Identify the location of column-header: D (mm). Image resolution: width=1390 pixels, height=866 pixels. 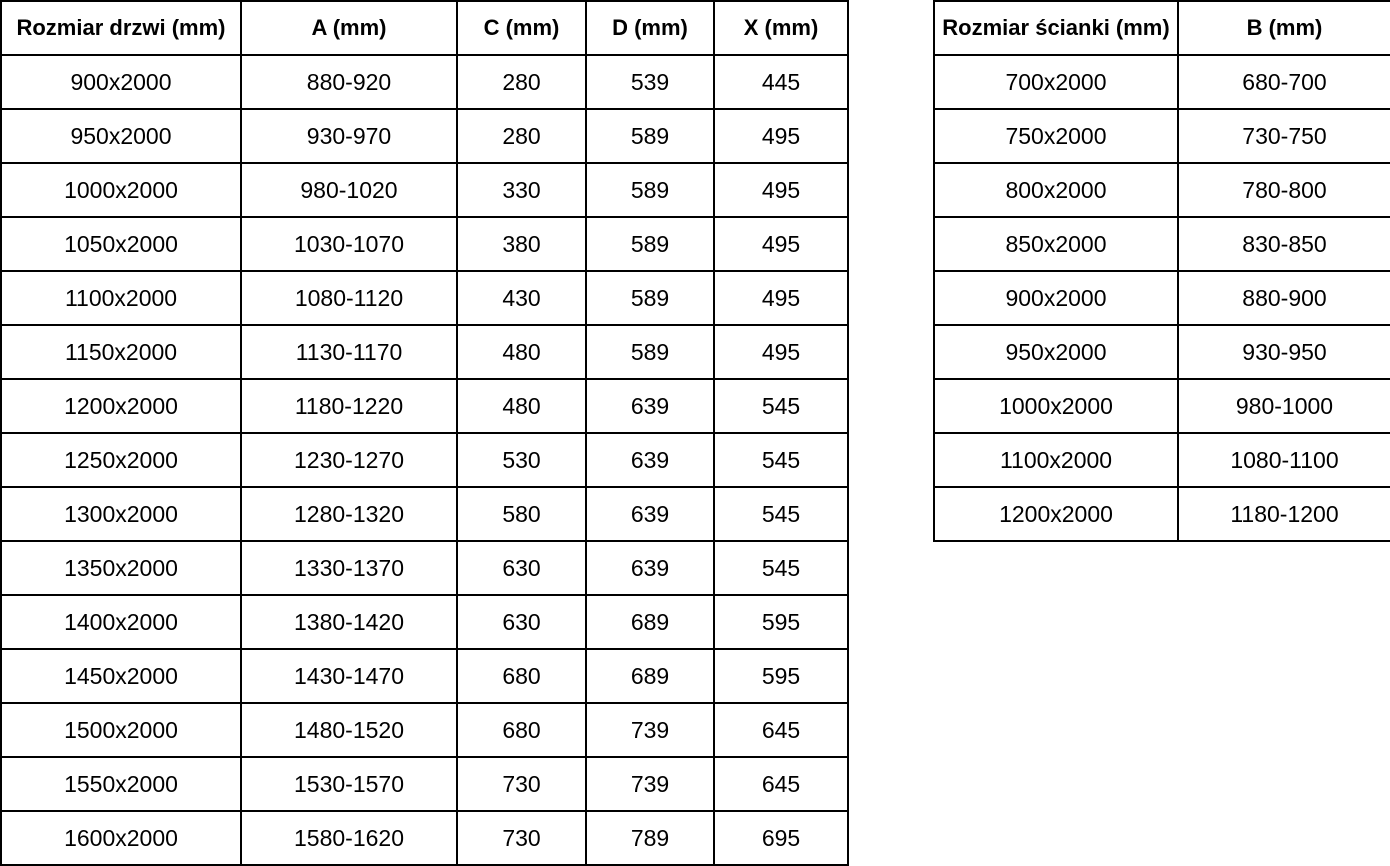
(650, 28).